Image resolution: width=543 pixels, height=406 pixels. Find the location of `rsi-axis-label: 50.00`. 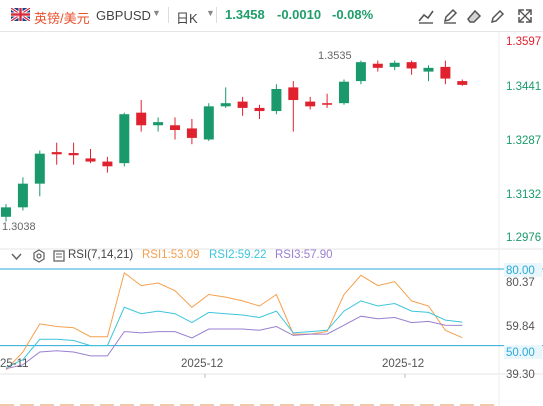

rsi-axis-label: 50.00 is located at coordinates (520, 353).